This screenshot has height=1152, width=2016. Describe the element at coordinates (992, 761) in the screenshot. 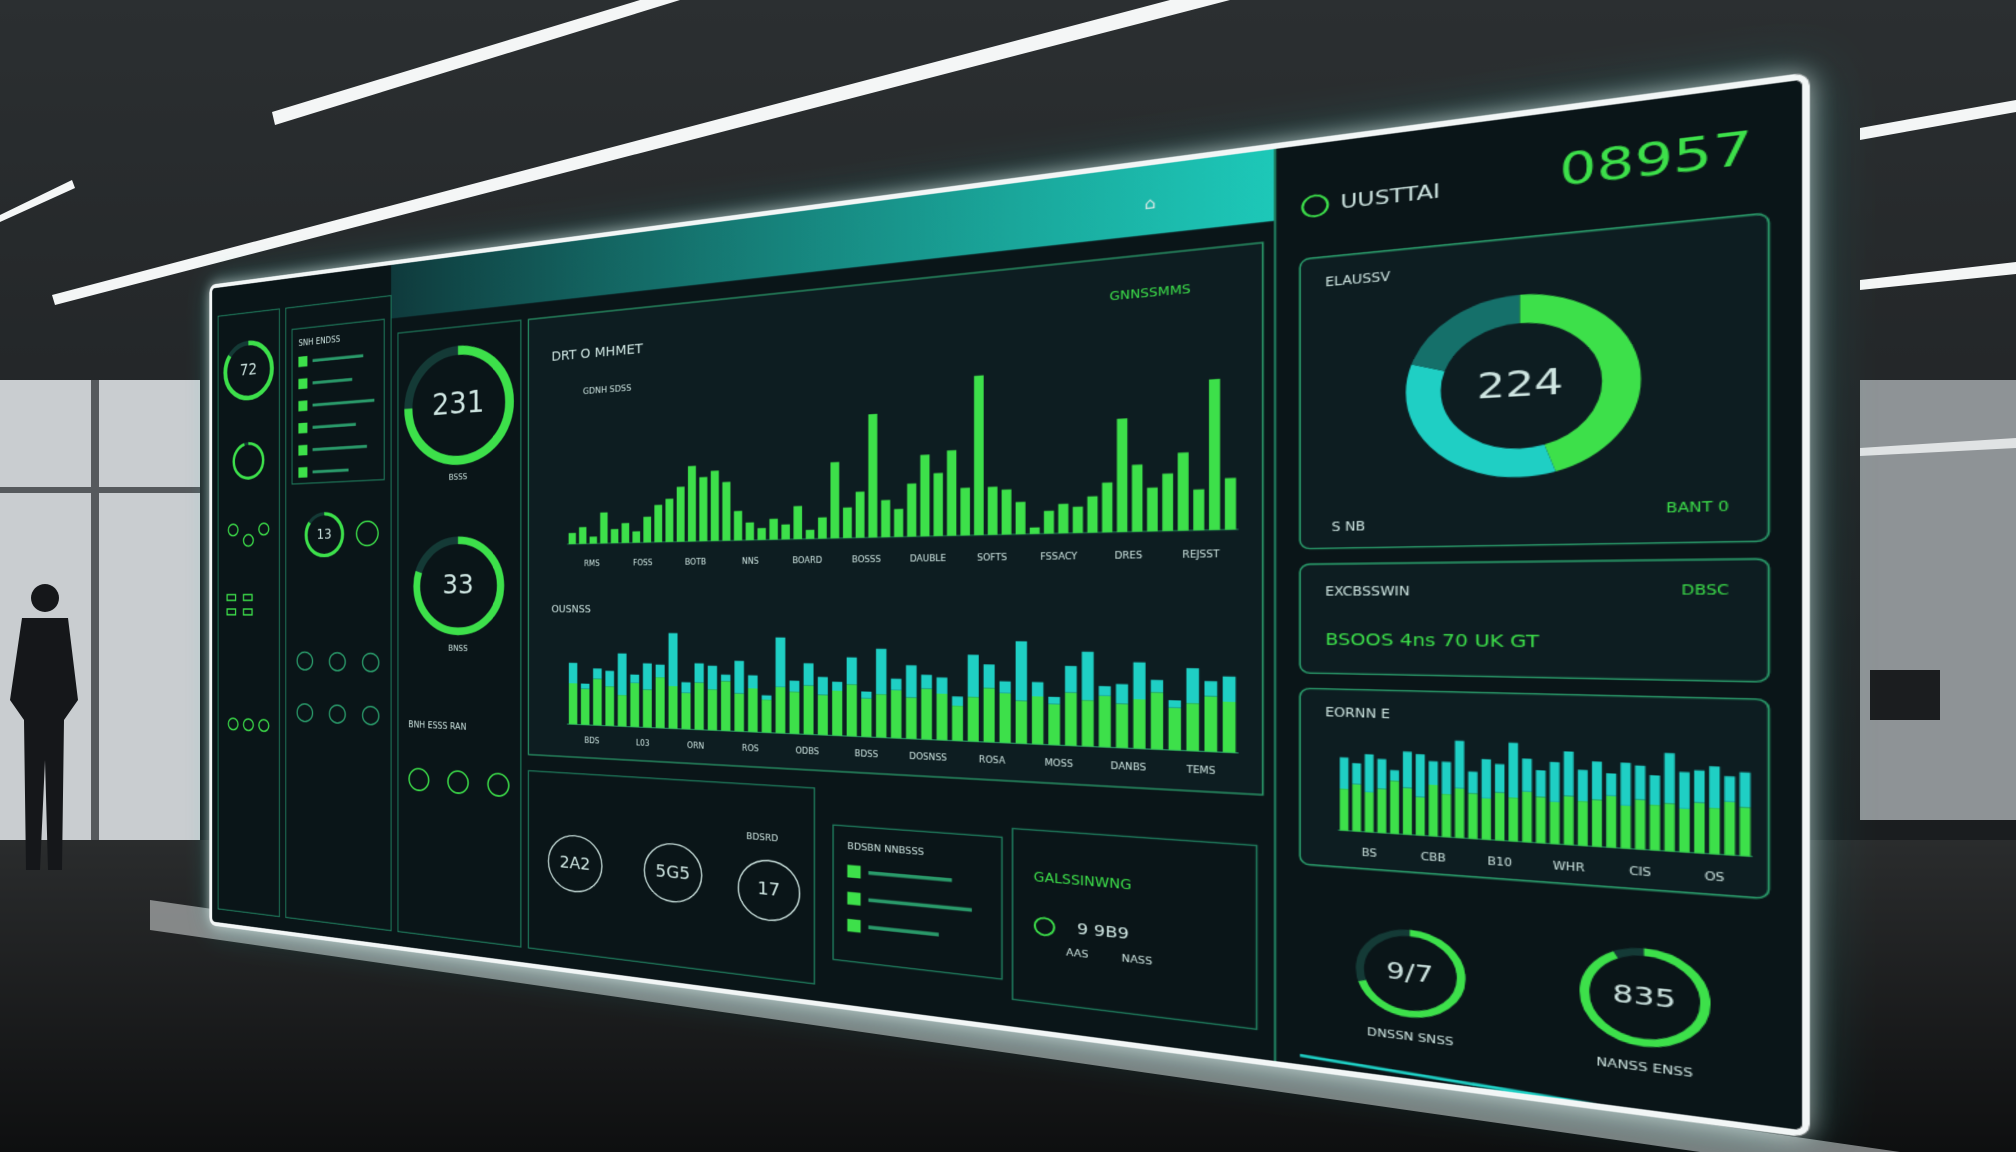

I see `x-tick-label: ROSA` at that location.